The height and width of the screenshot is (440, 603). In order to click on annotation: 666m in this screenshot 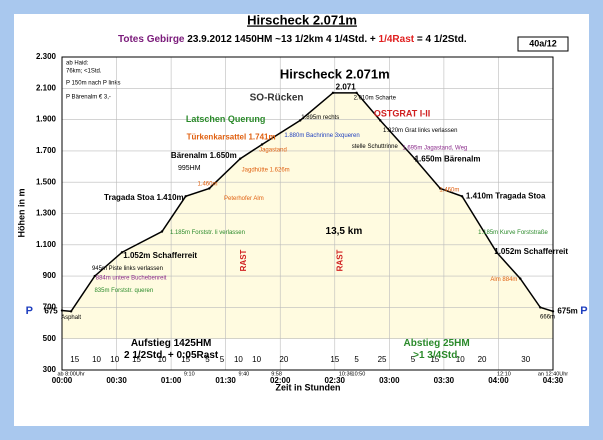, I will do `click(547, 317)`.